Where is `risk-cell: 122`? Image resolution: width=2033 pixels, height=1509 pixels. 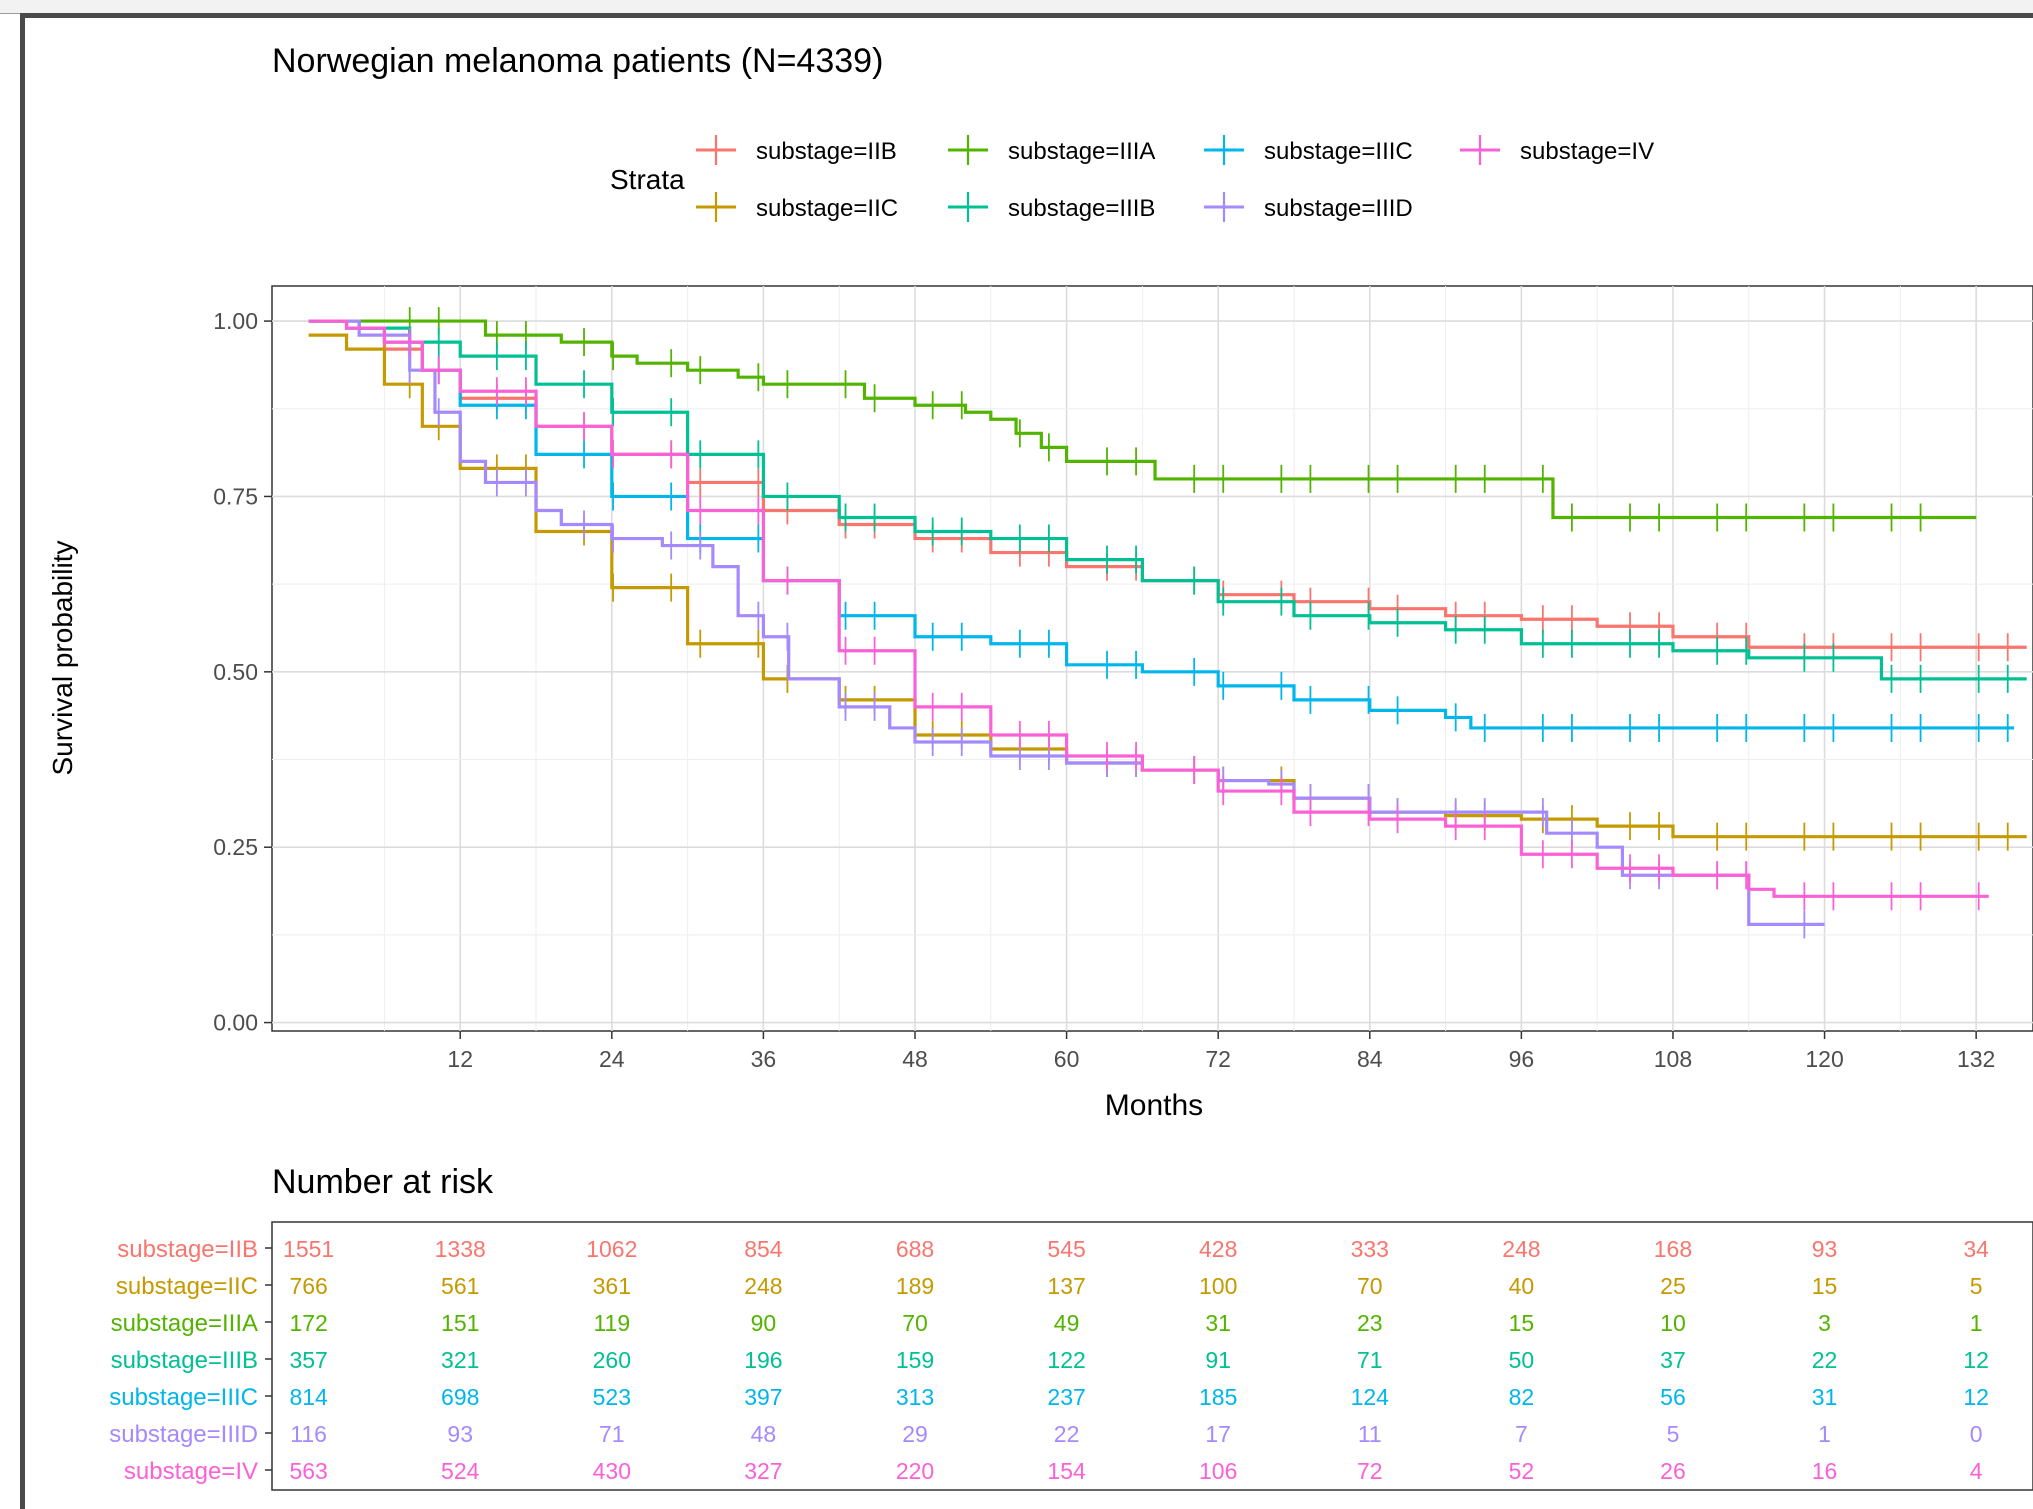 risk-cell: 122 is located at coordinates (1066, 1360).